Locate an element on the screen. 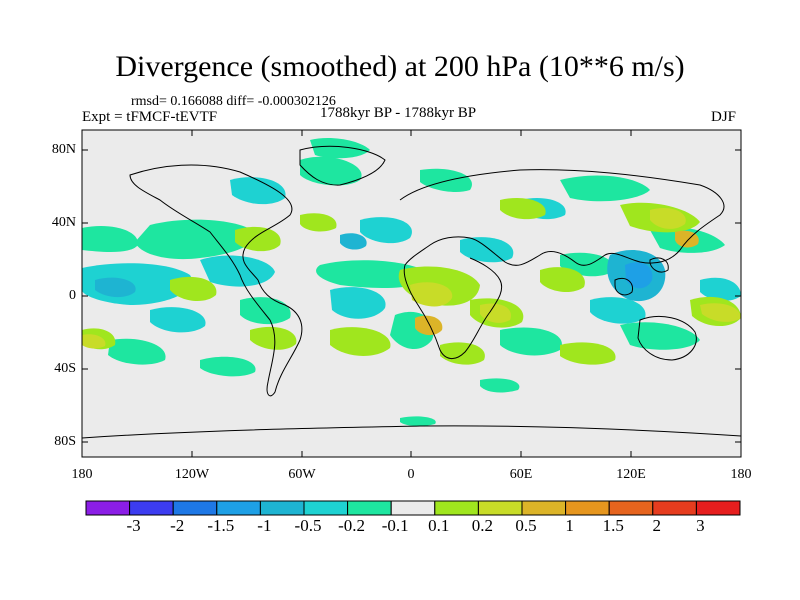  season-label: DJF is located at coordinates (724, 117).